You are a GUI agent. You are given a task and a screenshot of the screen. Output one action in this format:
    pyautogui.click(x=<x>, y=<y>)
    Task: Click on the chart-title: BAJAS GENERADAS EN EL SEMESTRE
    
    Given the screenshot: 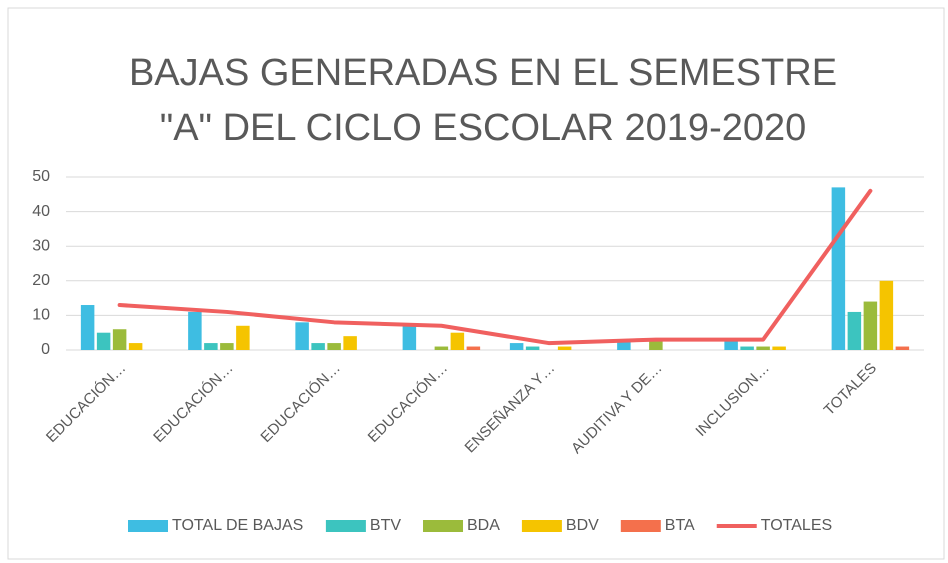 What is the action you would take?
    pyautogui.click(x=483, y=73)
    